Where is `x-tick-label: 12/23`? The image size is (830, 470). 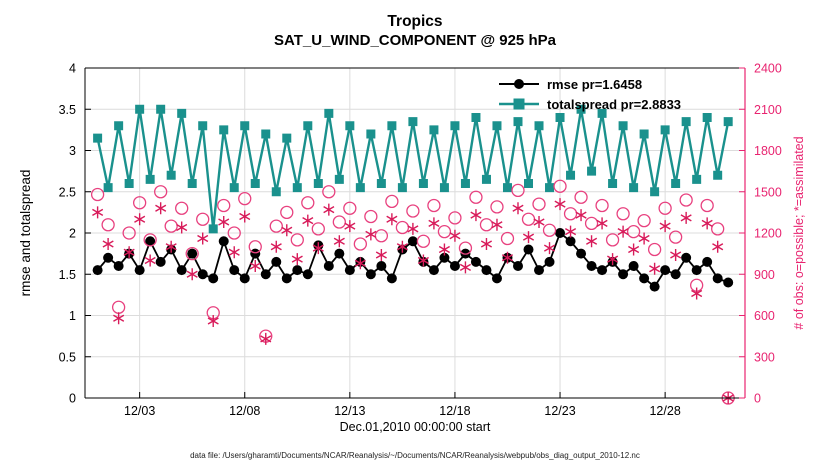 x-tick-label: 12/23 is located at coordinates (559, 411).